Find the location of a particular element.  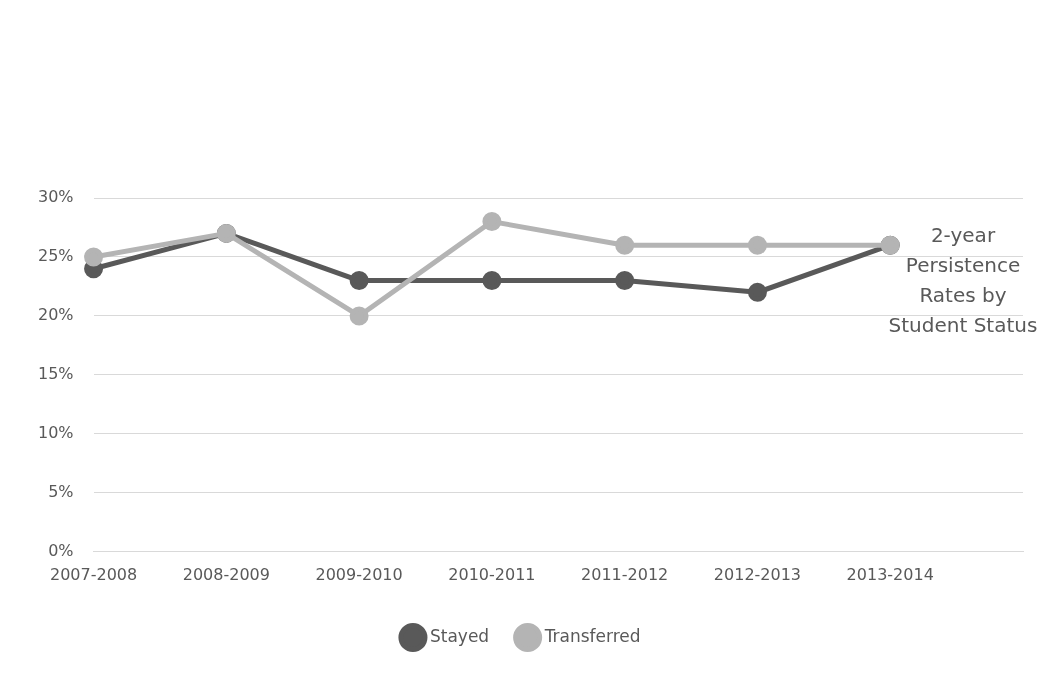

x-tick-label: 2011-2012 is located at coordinates (625, 574).